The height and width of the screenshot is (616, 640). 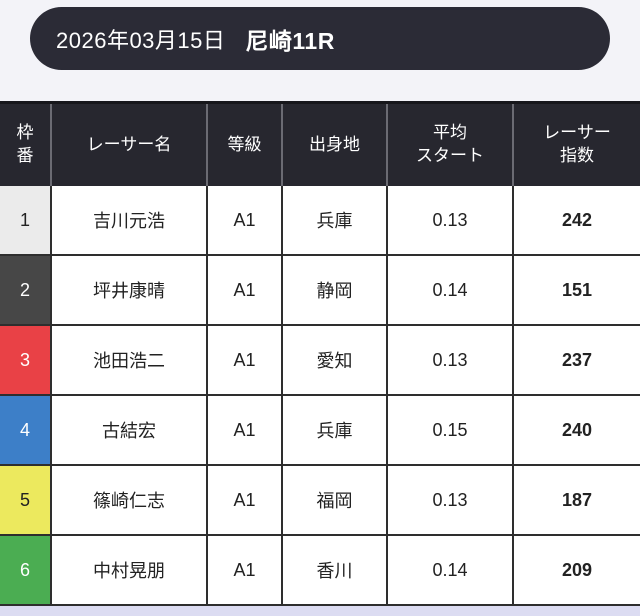 I want to click on col-header-avg-start: 平均 スタート, so click(x=449, y=145).